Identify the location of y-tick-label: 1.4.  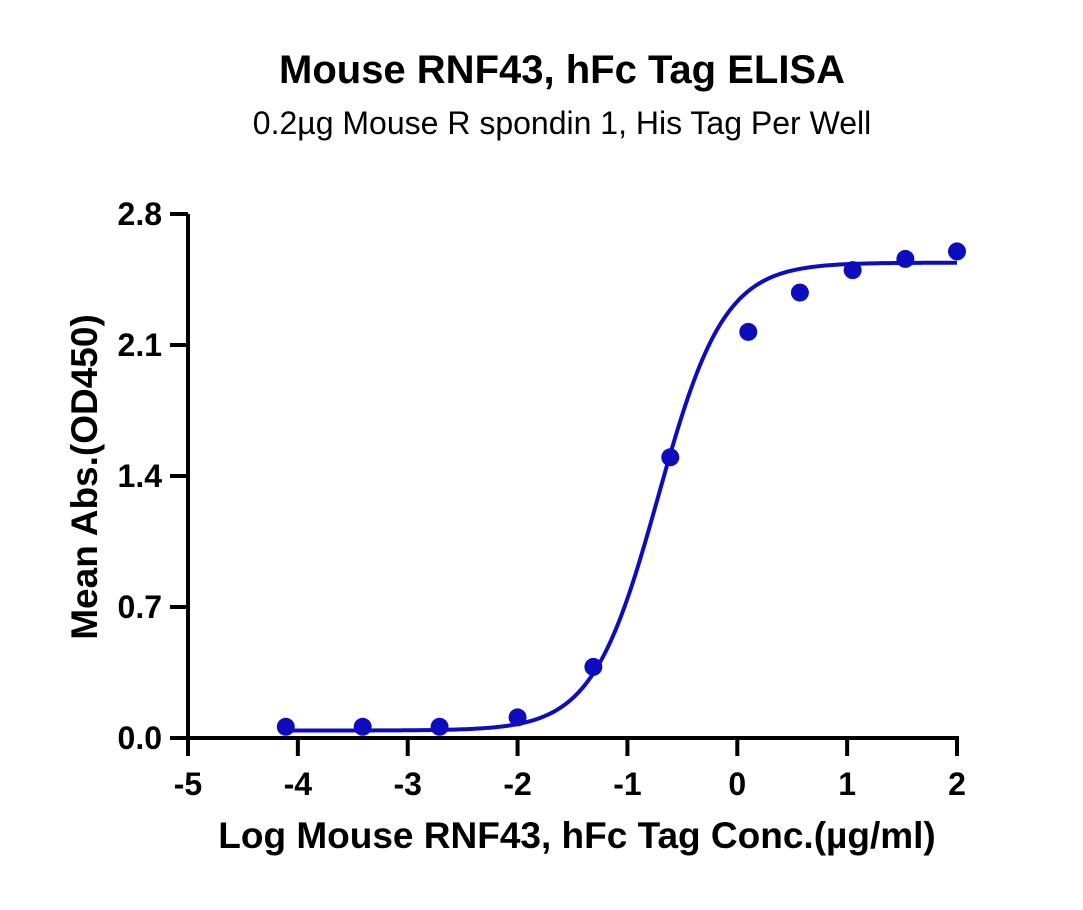
(140, 476).